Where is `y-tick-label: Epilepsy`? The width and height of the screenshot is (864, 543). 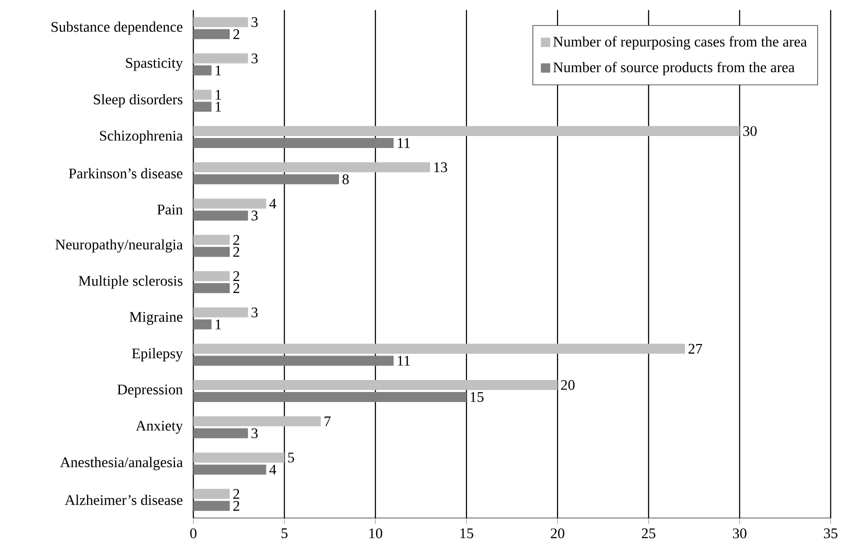 y-tick-label: Epilepsy is located at coordinates (157, 355).